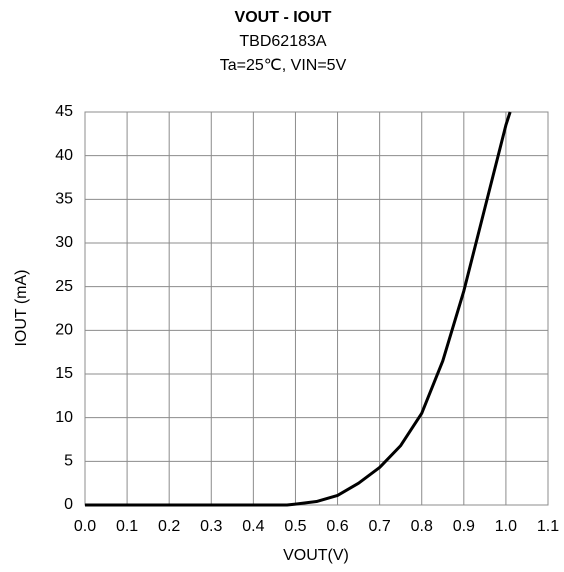 The image size is (564, 572). Describe the element at coordinates (169, 526) in the screenshot. I see `x-tick-label: 0.2` at that location.